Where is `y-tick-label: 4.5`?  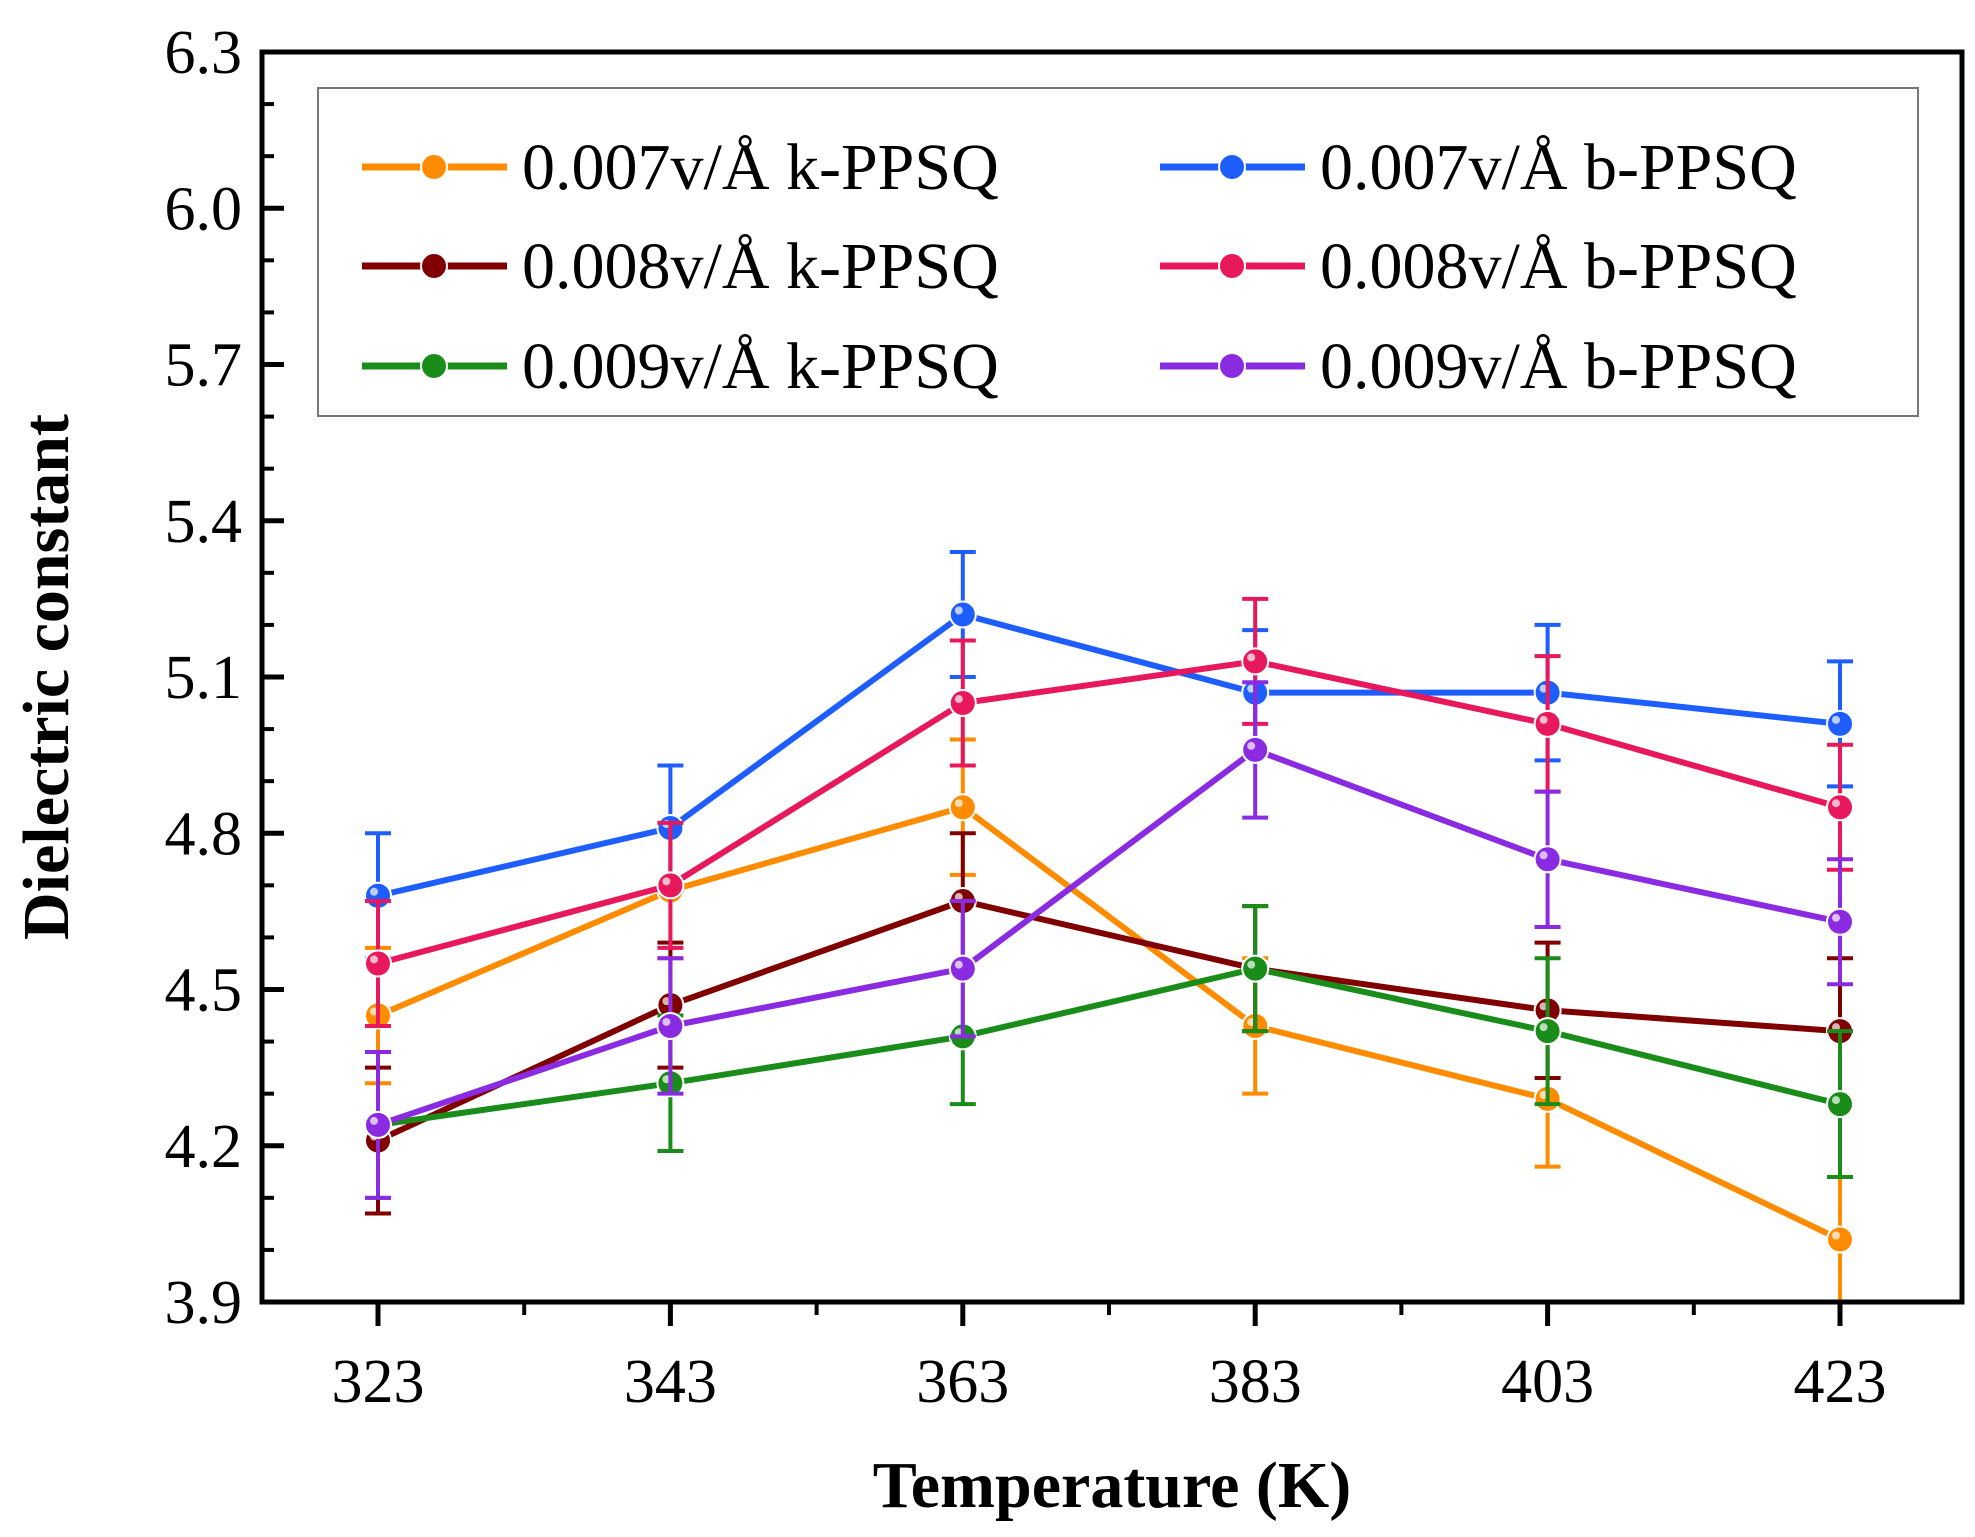 y-tick-label: 4.5 is located at coordinates (204, 991).